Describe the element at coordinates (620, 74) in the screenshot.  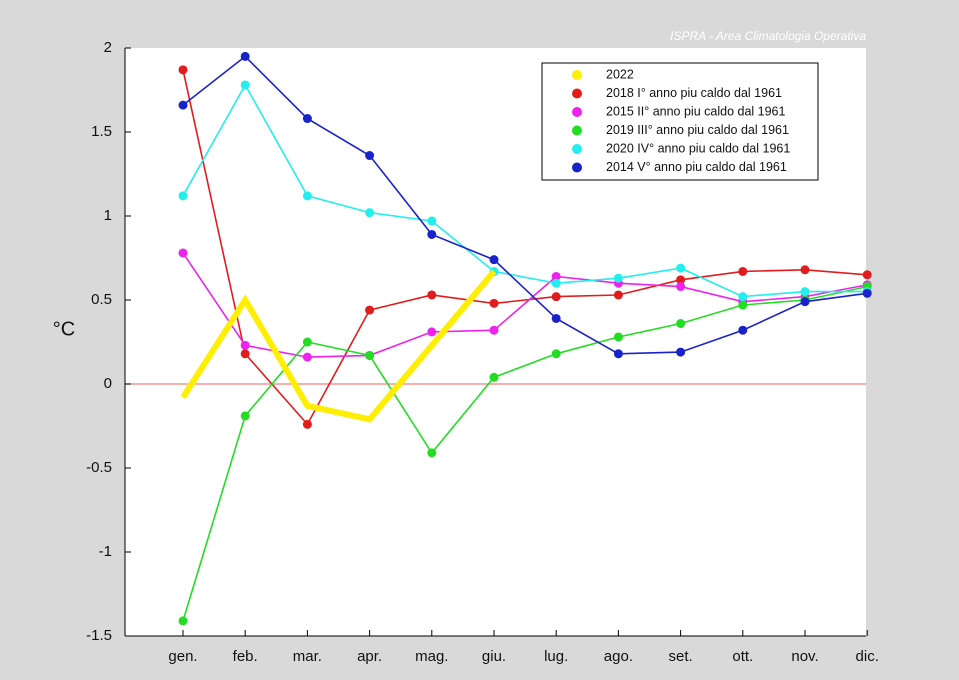
I see `legend-label: 2022` at that location.